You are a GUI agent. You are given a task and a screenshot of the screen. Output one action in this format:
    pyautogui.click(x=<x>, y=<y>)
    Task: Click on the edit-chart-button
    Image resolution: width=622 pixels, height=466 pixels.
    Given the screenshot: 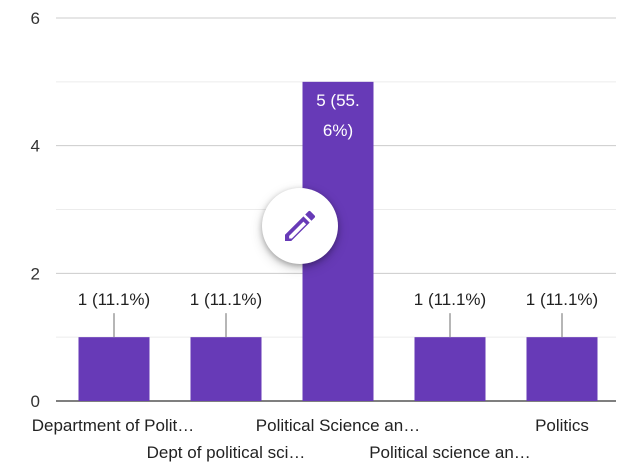 What is the action you would take?
    pyautogui.click(x=300, y=226)
    